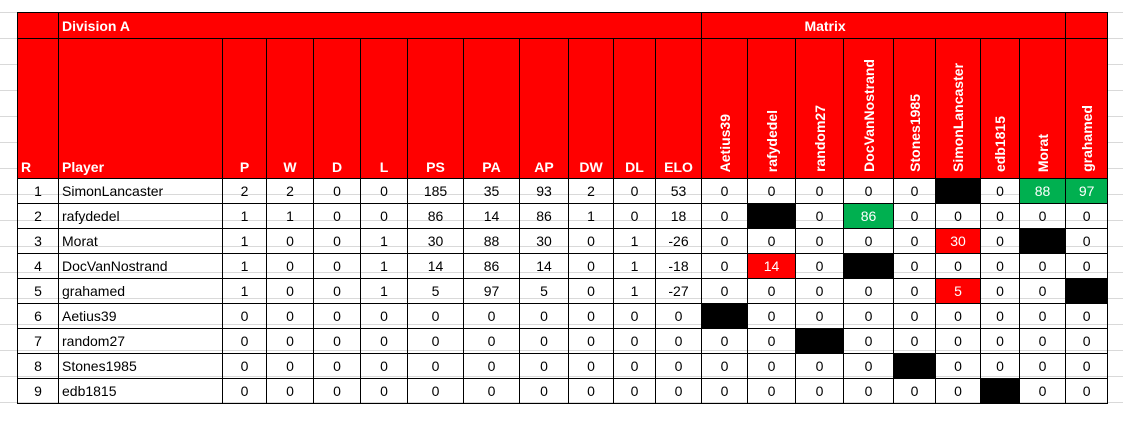 This screenshot has height=421, width=1123. I want to click on matrix-column-header: grahamed, so click(1086, 138).